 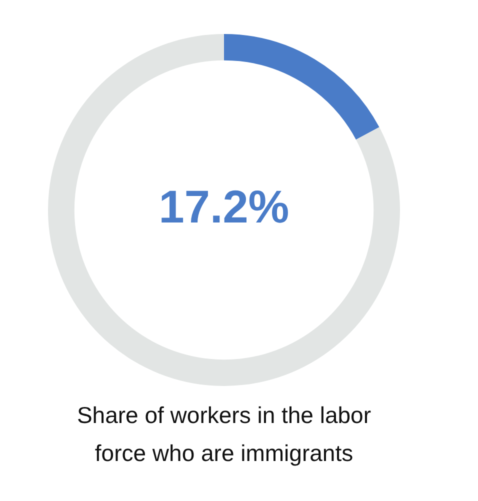 What do you see at coordinates (224, 434) in the screenshot?
I see `text: Share of workers in the labor force who are immigrants` at bounding box center [224, 434].